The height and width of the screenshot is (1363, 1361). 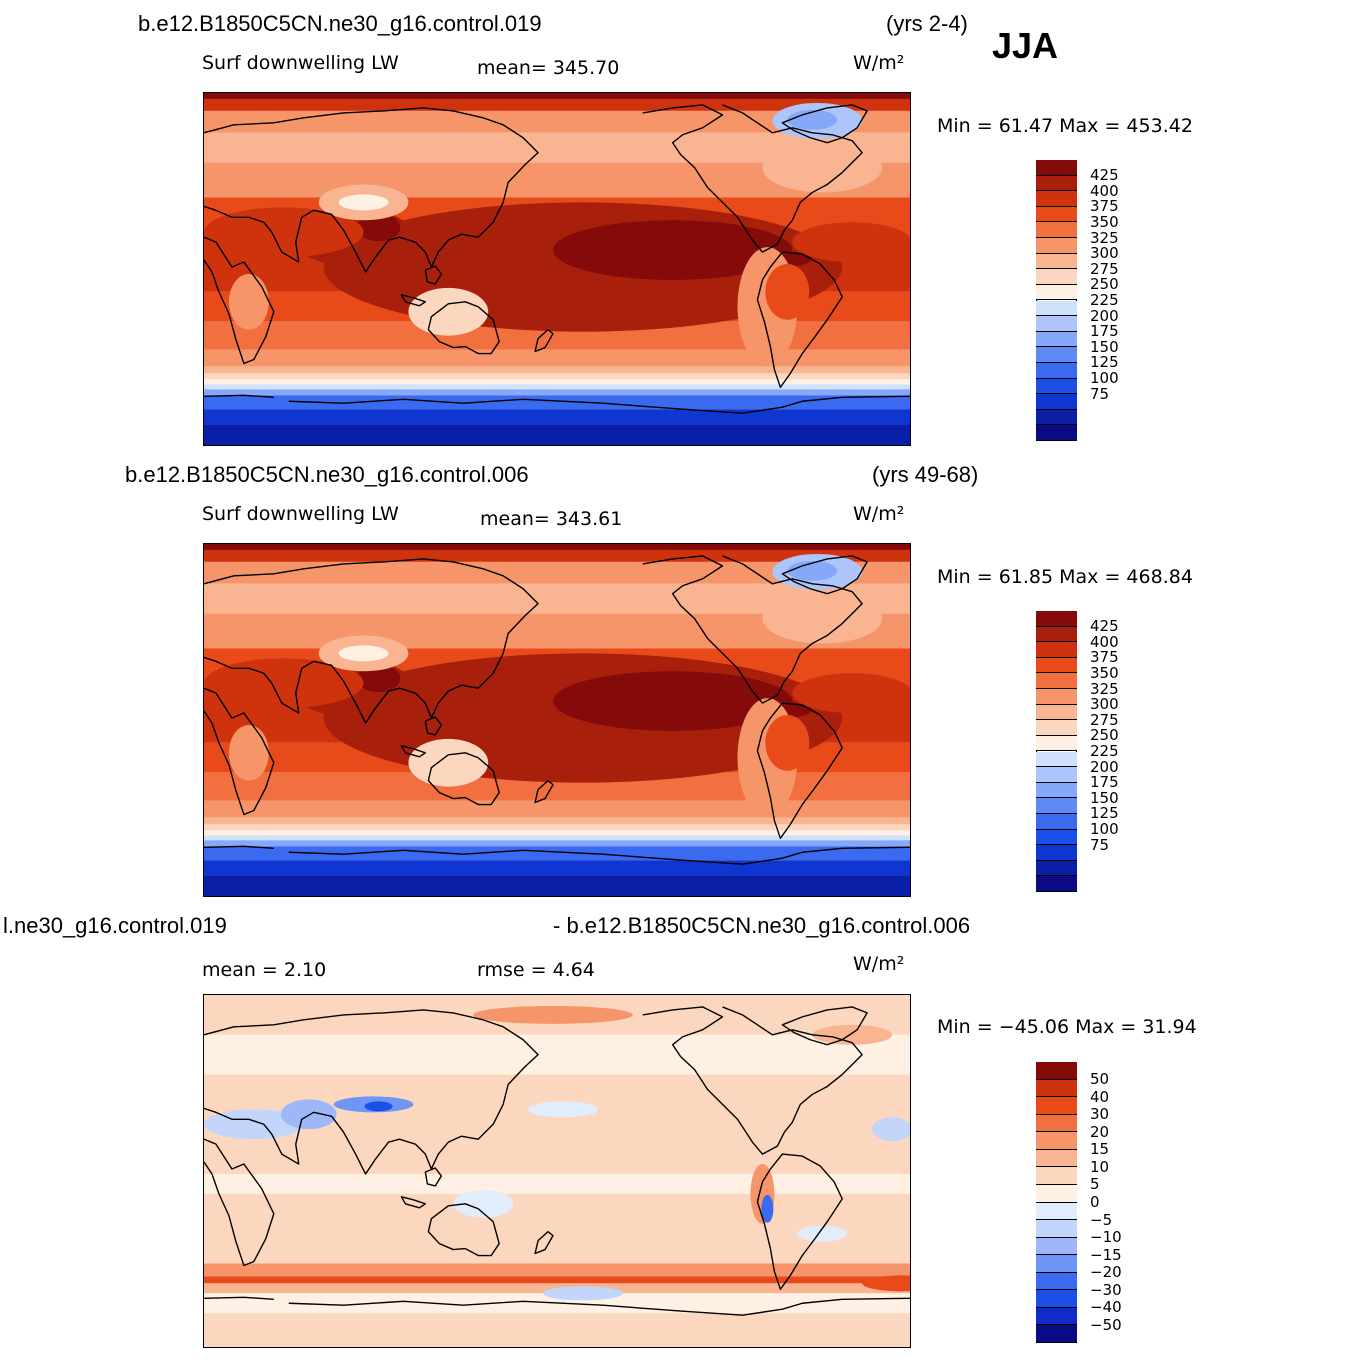 What do you see at coordinates (327, 474) in the screenshot?
I see `panel2-case-name: b.e12.B1850C5CN.ne30_g16.control.006` at bounding box center [327, 474].